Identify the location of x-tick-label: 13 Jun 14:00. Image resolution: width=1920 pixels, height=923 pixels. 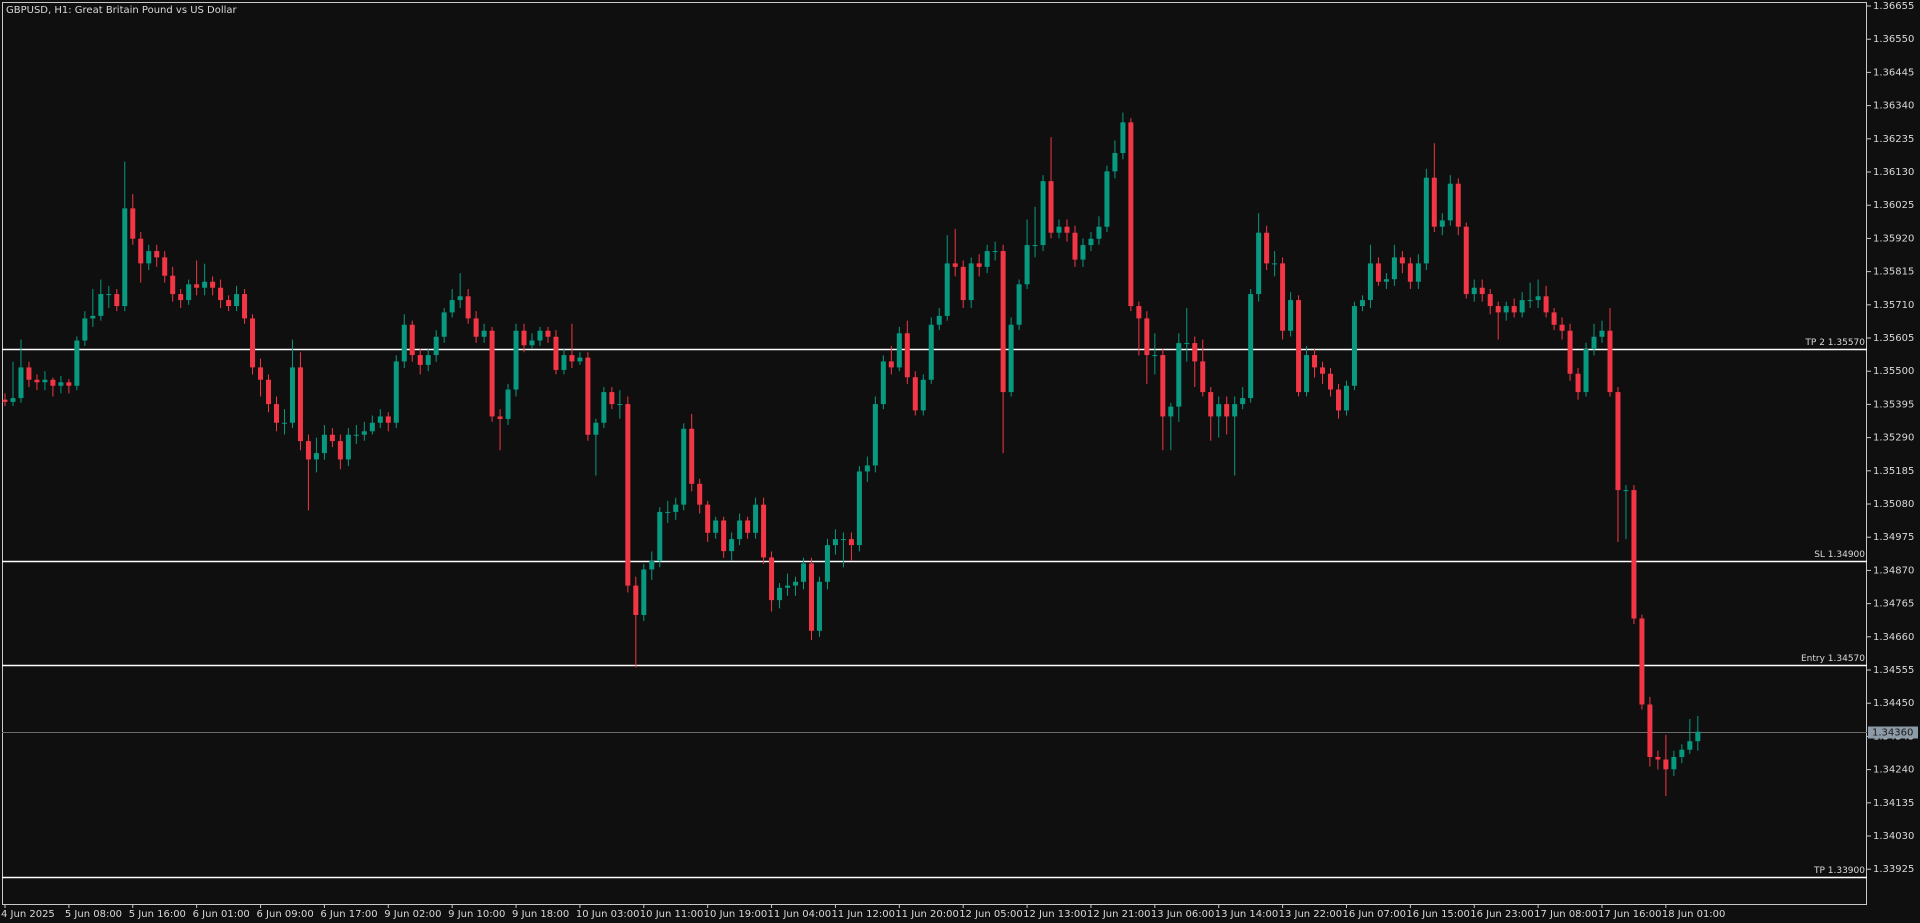
(1247, 914).